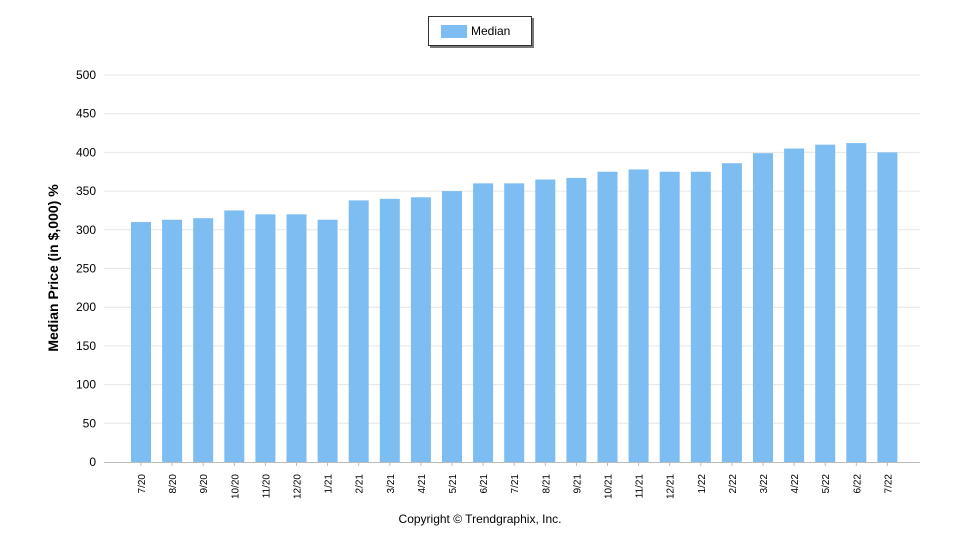  I want to click on bar-6/22, so click(856, 302).